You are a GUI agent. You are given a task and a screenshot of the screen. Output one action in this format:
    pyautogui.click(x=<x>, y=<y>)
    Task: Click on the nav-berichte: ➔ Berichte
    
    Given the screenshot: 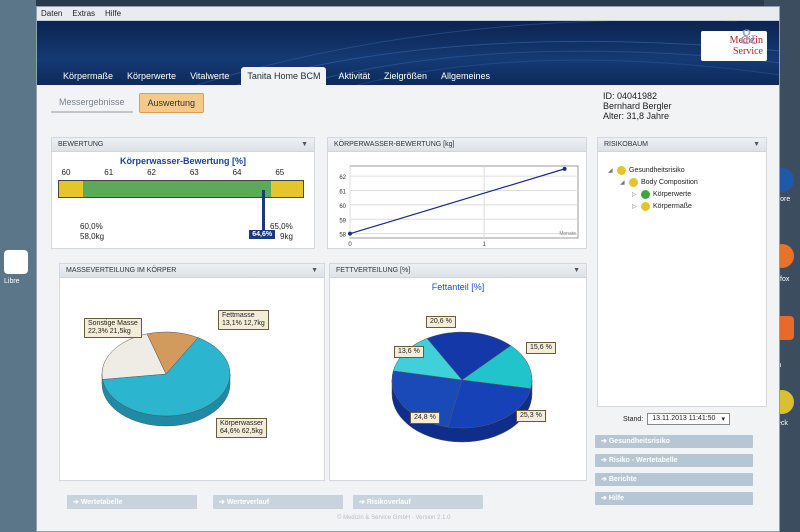 What is the action you would take?
    pyautogui.click(x=674, y=479)
    